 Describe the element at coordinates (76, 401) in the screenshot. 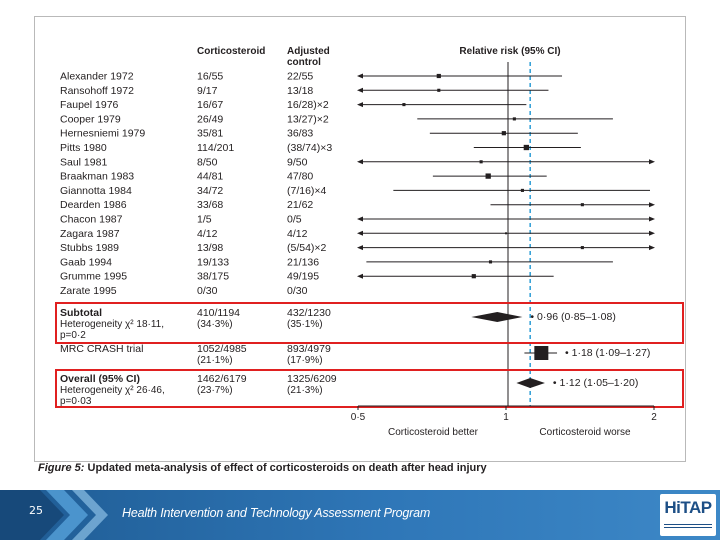

I see `summary-p-overall: p=0·03` at that location.